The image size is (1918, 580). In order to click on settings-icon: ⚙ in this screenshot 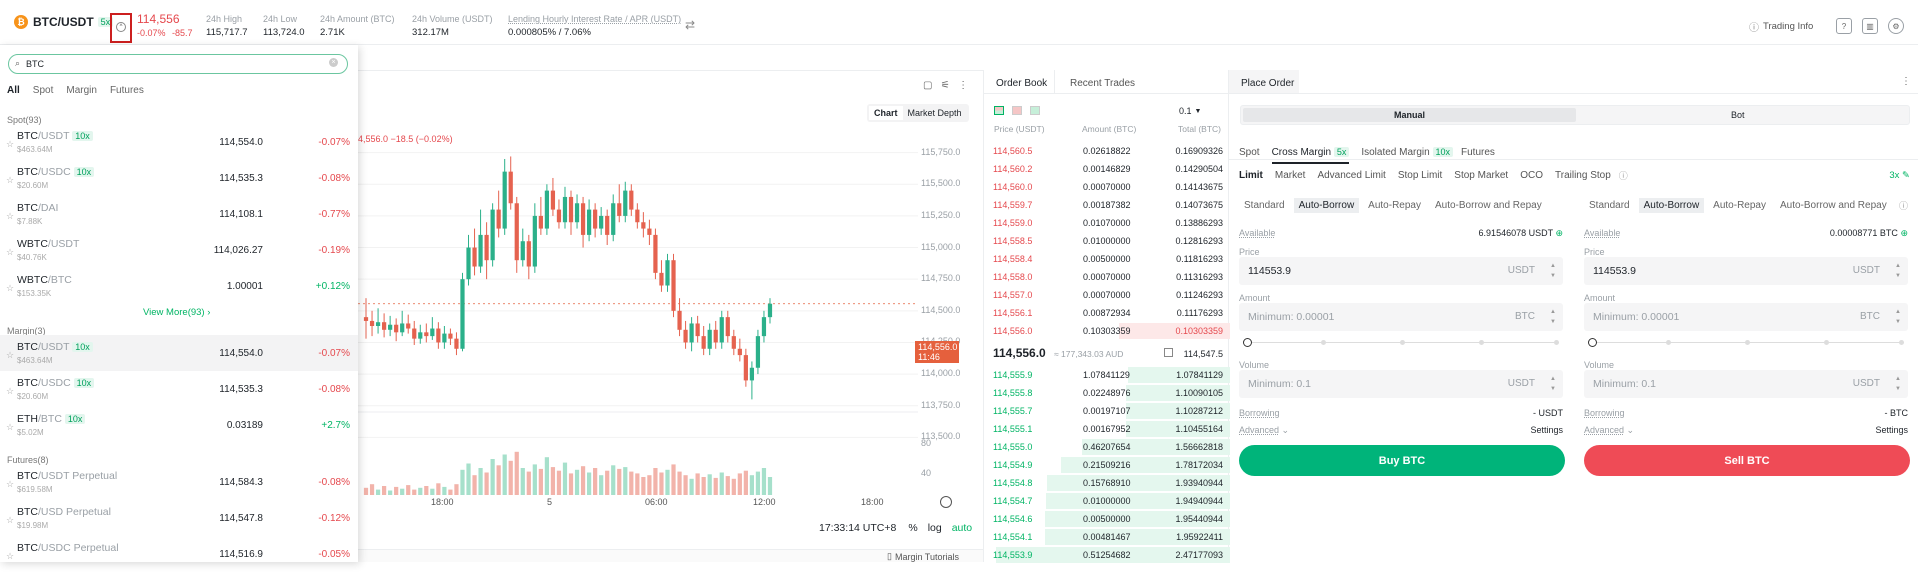, I will do `click(1896, 26)`.